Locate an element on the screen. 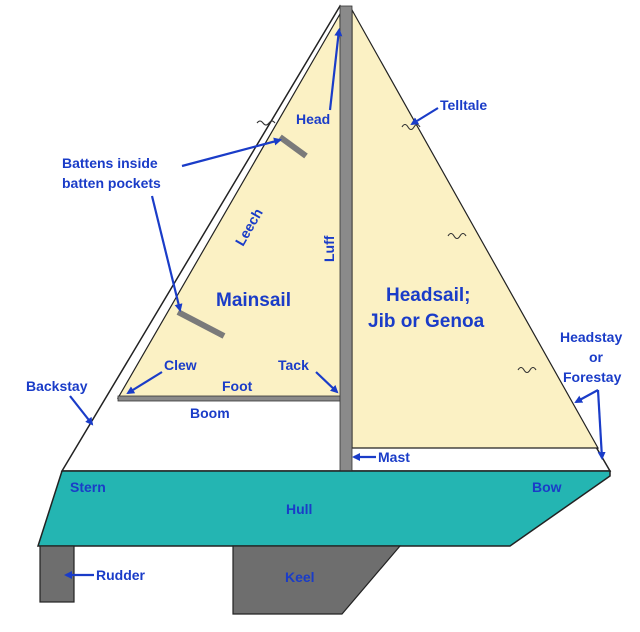 This screenshot has height=632, width=640. tack-arrow is located at coordinates (327, 382).